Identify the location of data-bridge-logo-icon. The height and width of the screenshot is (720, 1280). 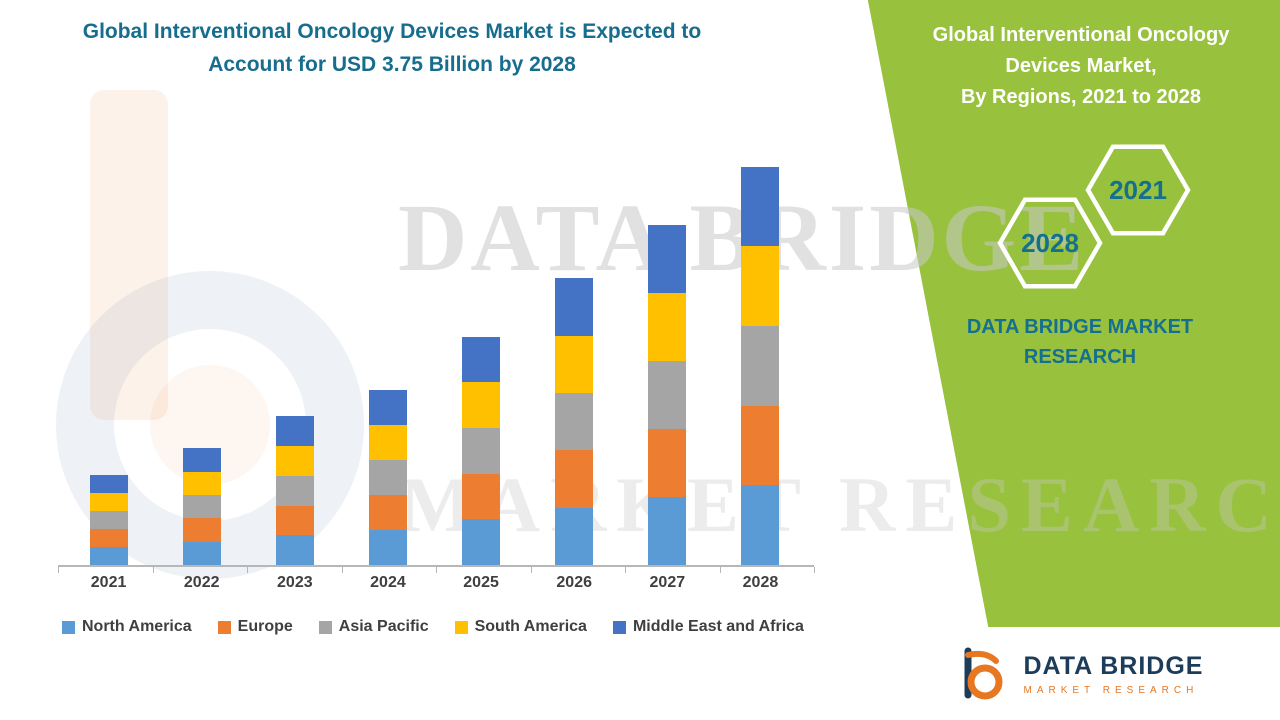
(983, 673).